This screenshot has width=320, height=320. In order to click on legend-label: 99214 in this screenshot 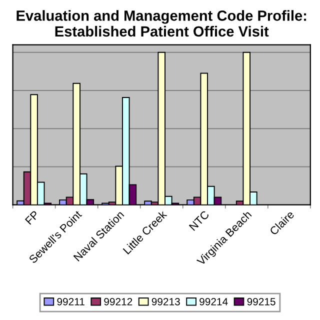, I will do `click(214, 302)`.